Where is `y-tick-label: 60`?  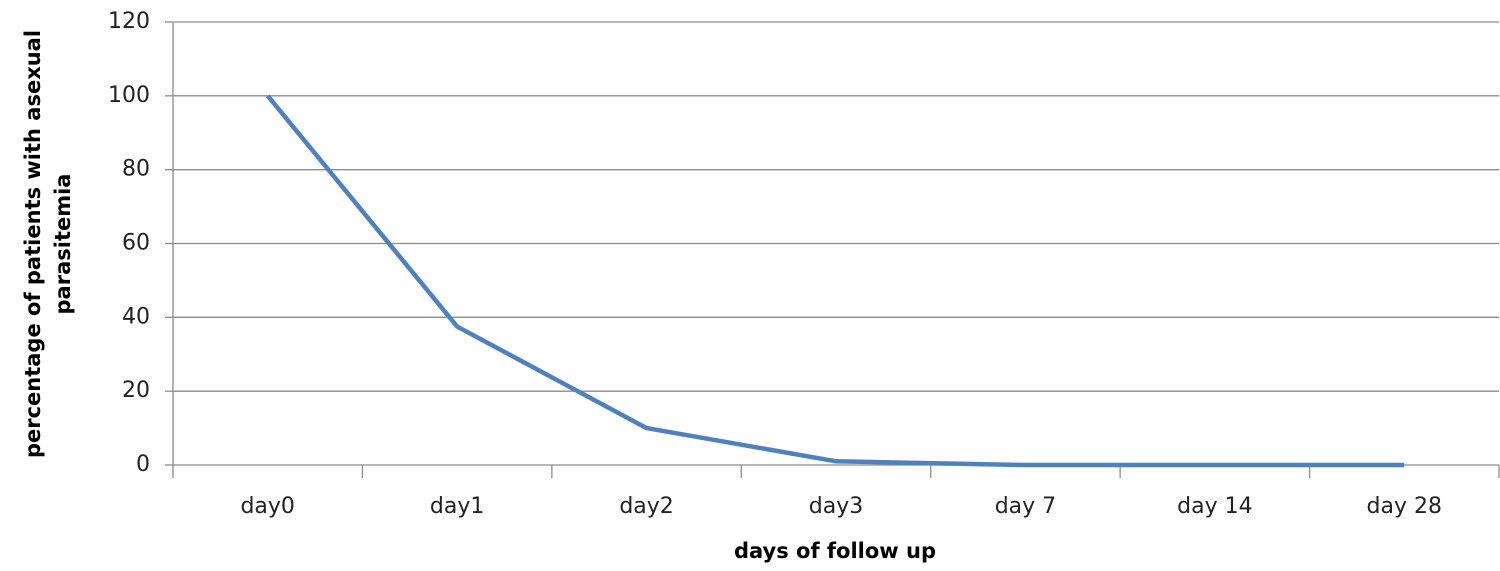 y-tick-label: 60 is located at coordinates (136, 243).